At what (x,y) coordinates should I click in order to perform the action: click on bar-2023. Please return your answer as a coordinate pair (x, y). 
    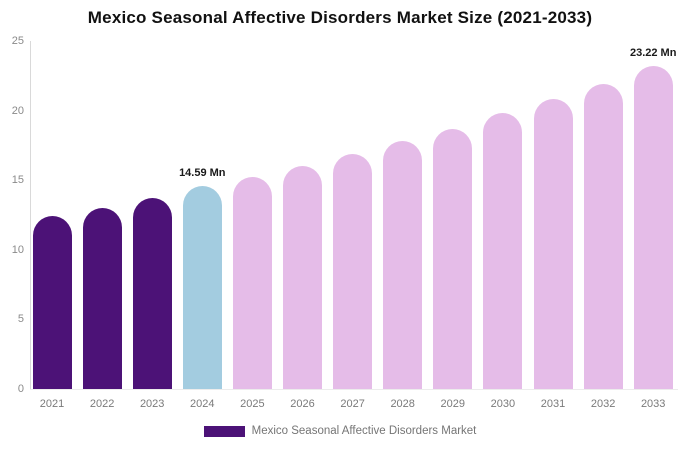
    Looking at the image, I should click on (152, 293).